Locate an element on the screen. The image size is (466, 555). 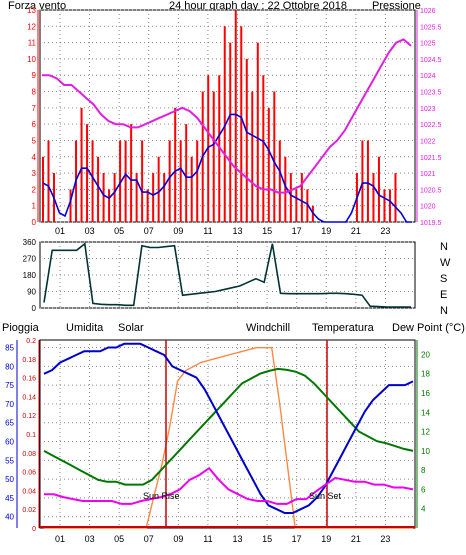
direction-tick-180: 180 is located at coordinates (30, 275).